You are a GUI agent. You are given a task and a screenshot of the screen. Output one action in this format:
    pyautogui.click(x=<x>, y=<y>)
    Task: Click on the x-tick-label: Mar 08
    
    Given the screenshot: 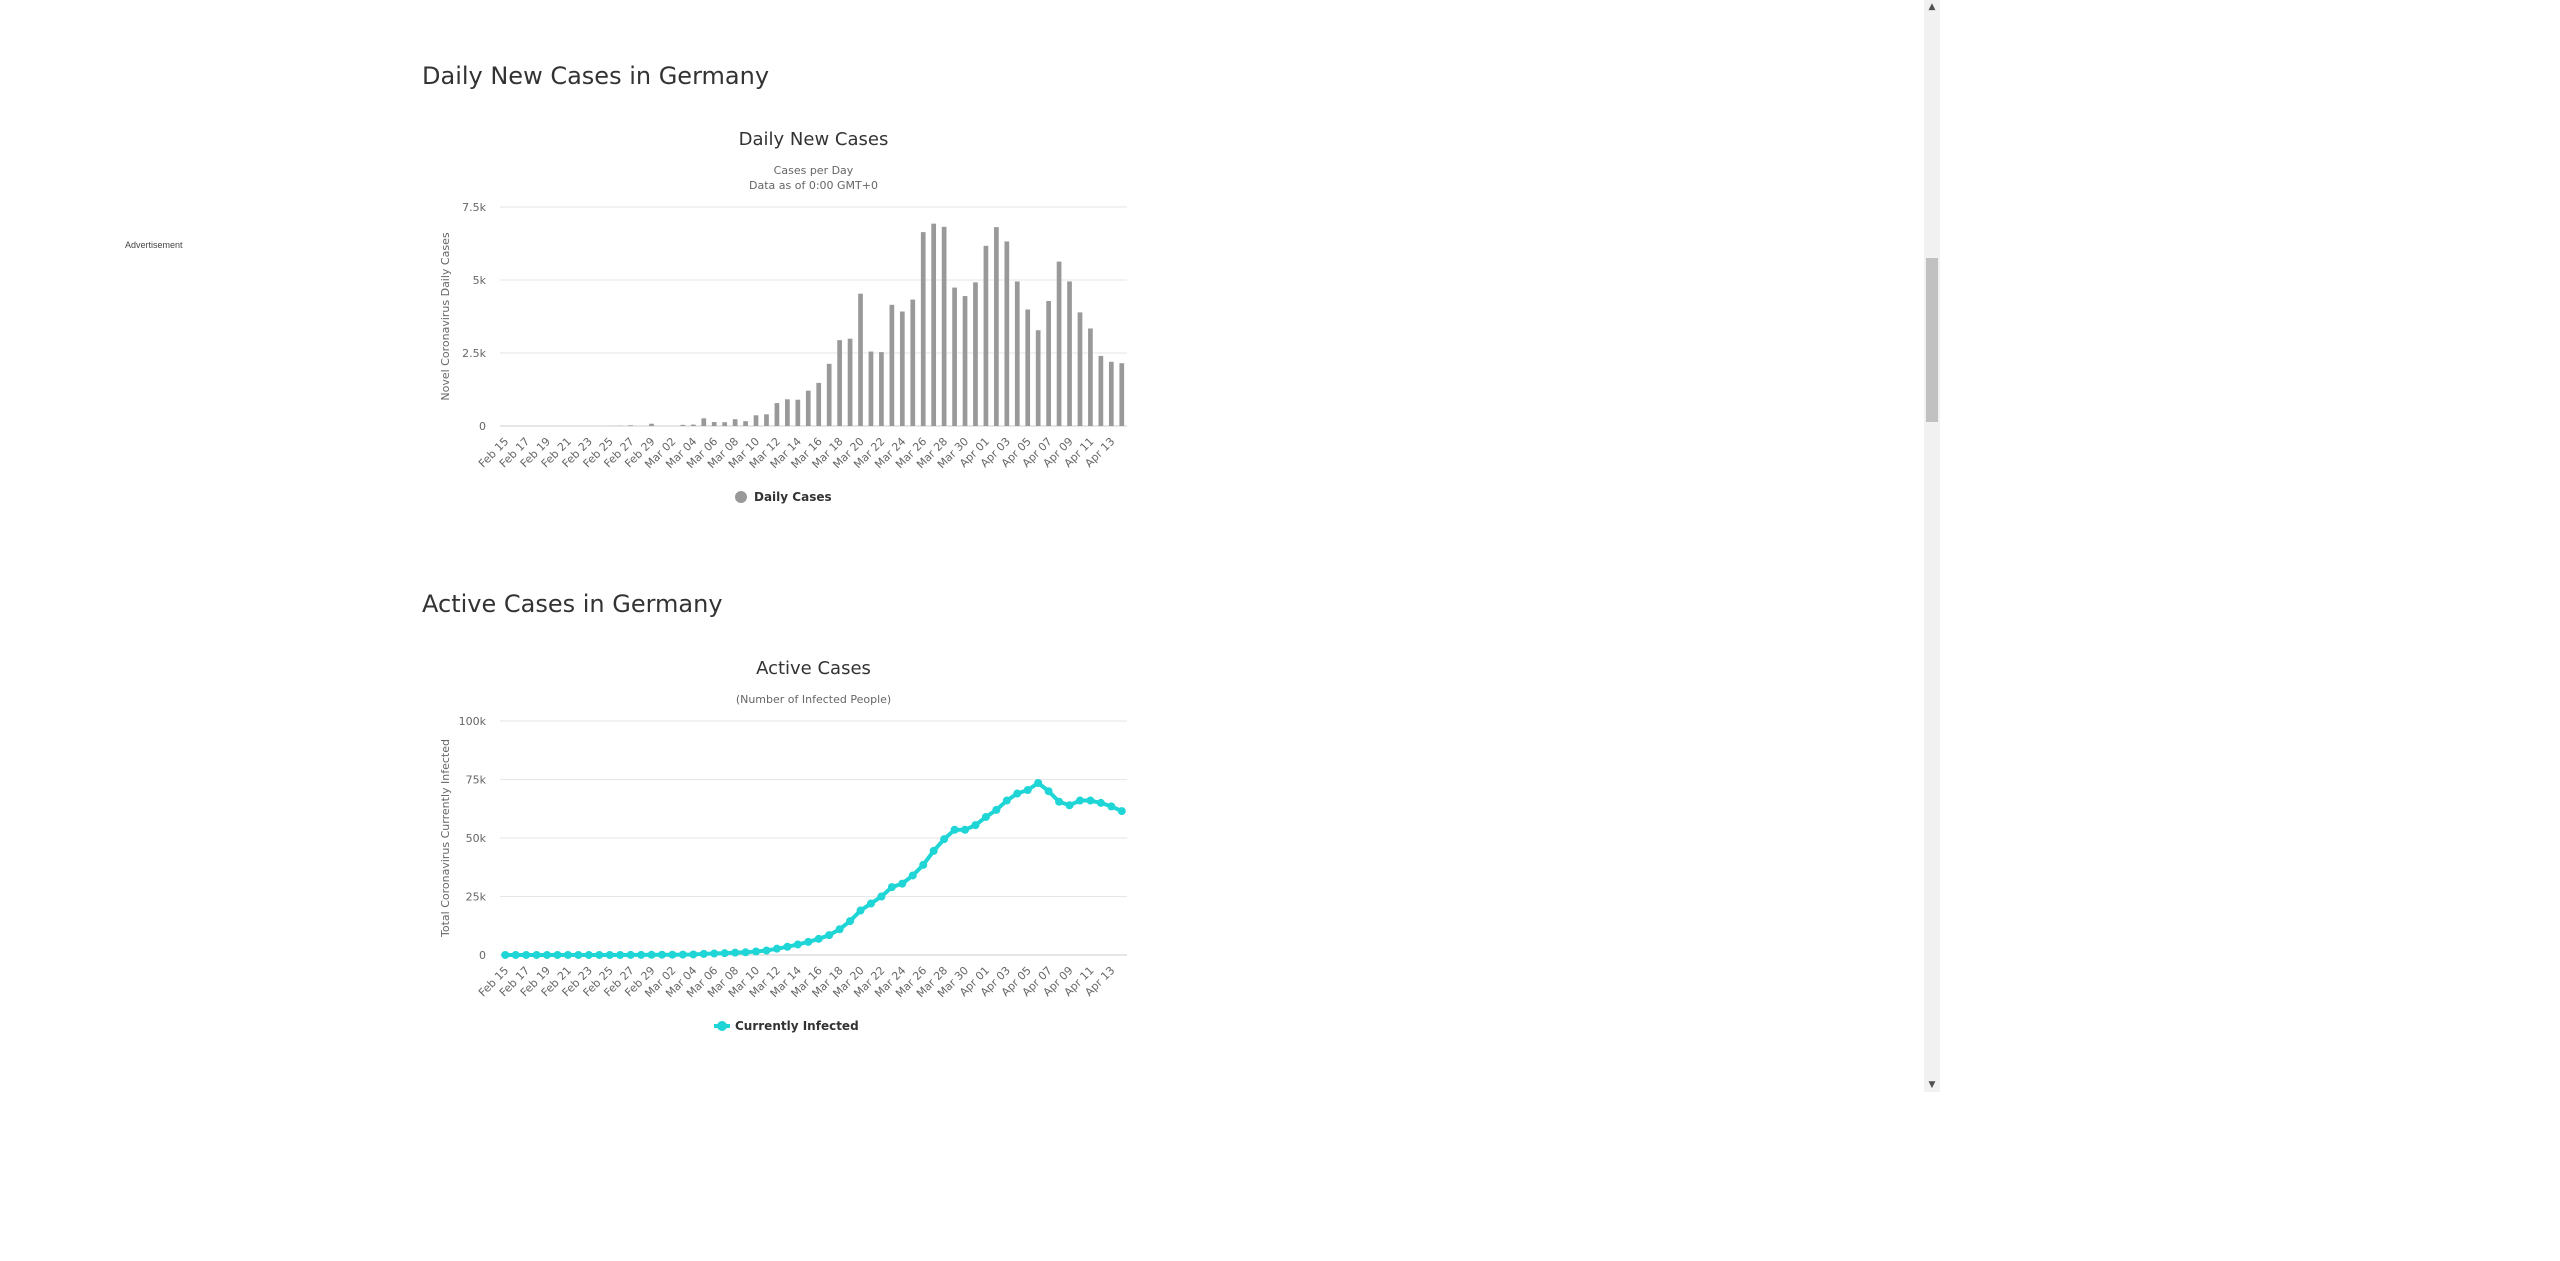 What is the action you would take?
    pyautogui.click(x=723, y=453)
    